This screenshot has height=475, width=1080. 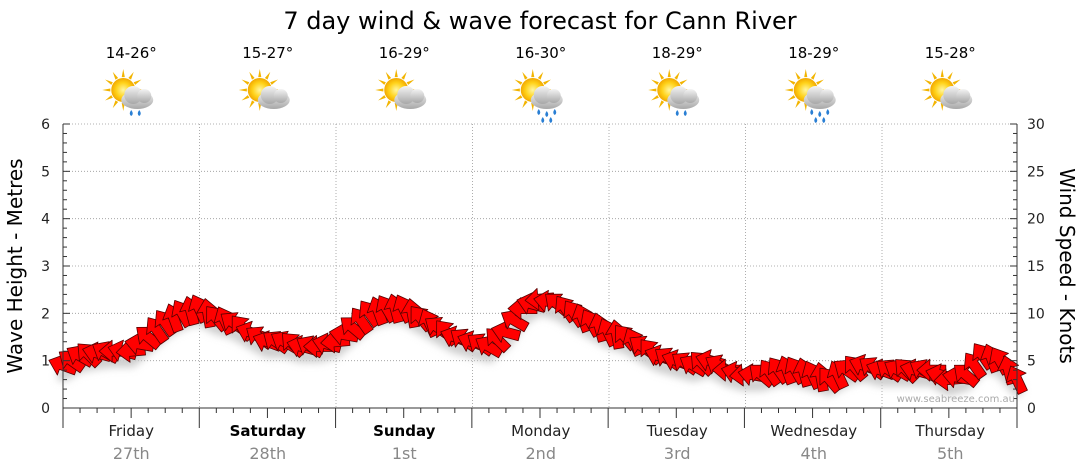 What do you see at coordinates (1036, 125) in the screenshot?
I see `y-tick-label-right: 30` at bounding box center [1036, 125].